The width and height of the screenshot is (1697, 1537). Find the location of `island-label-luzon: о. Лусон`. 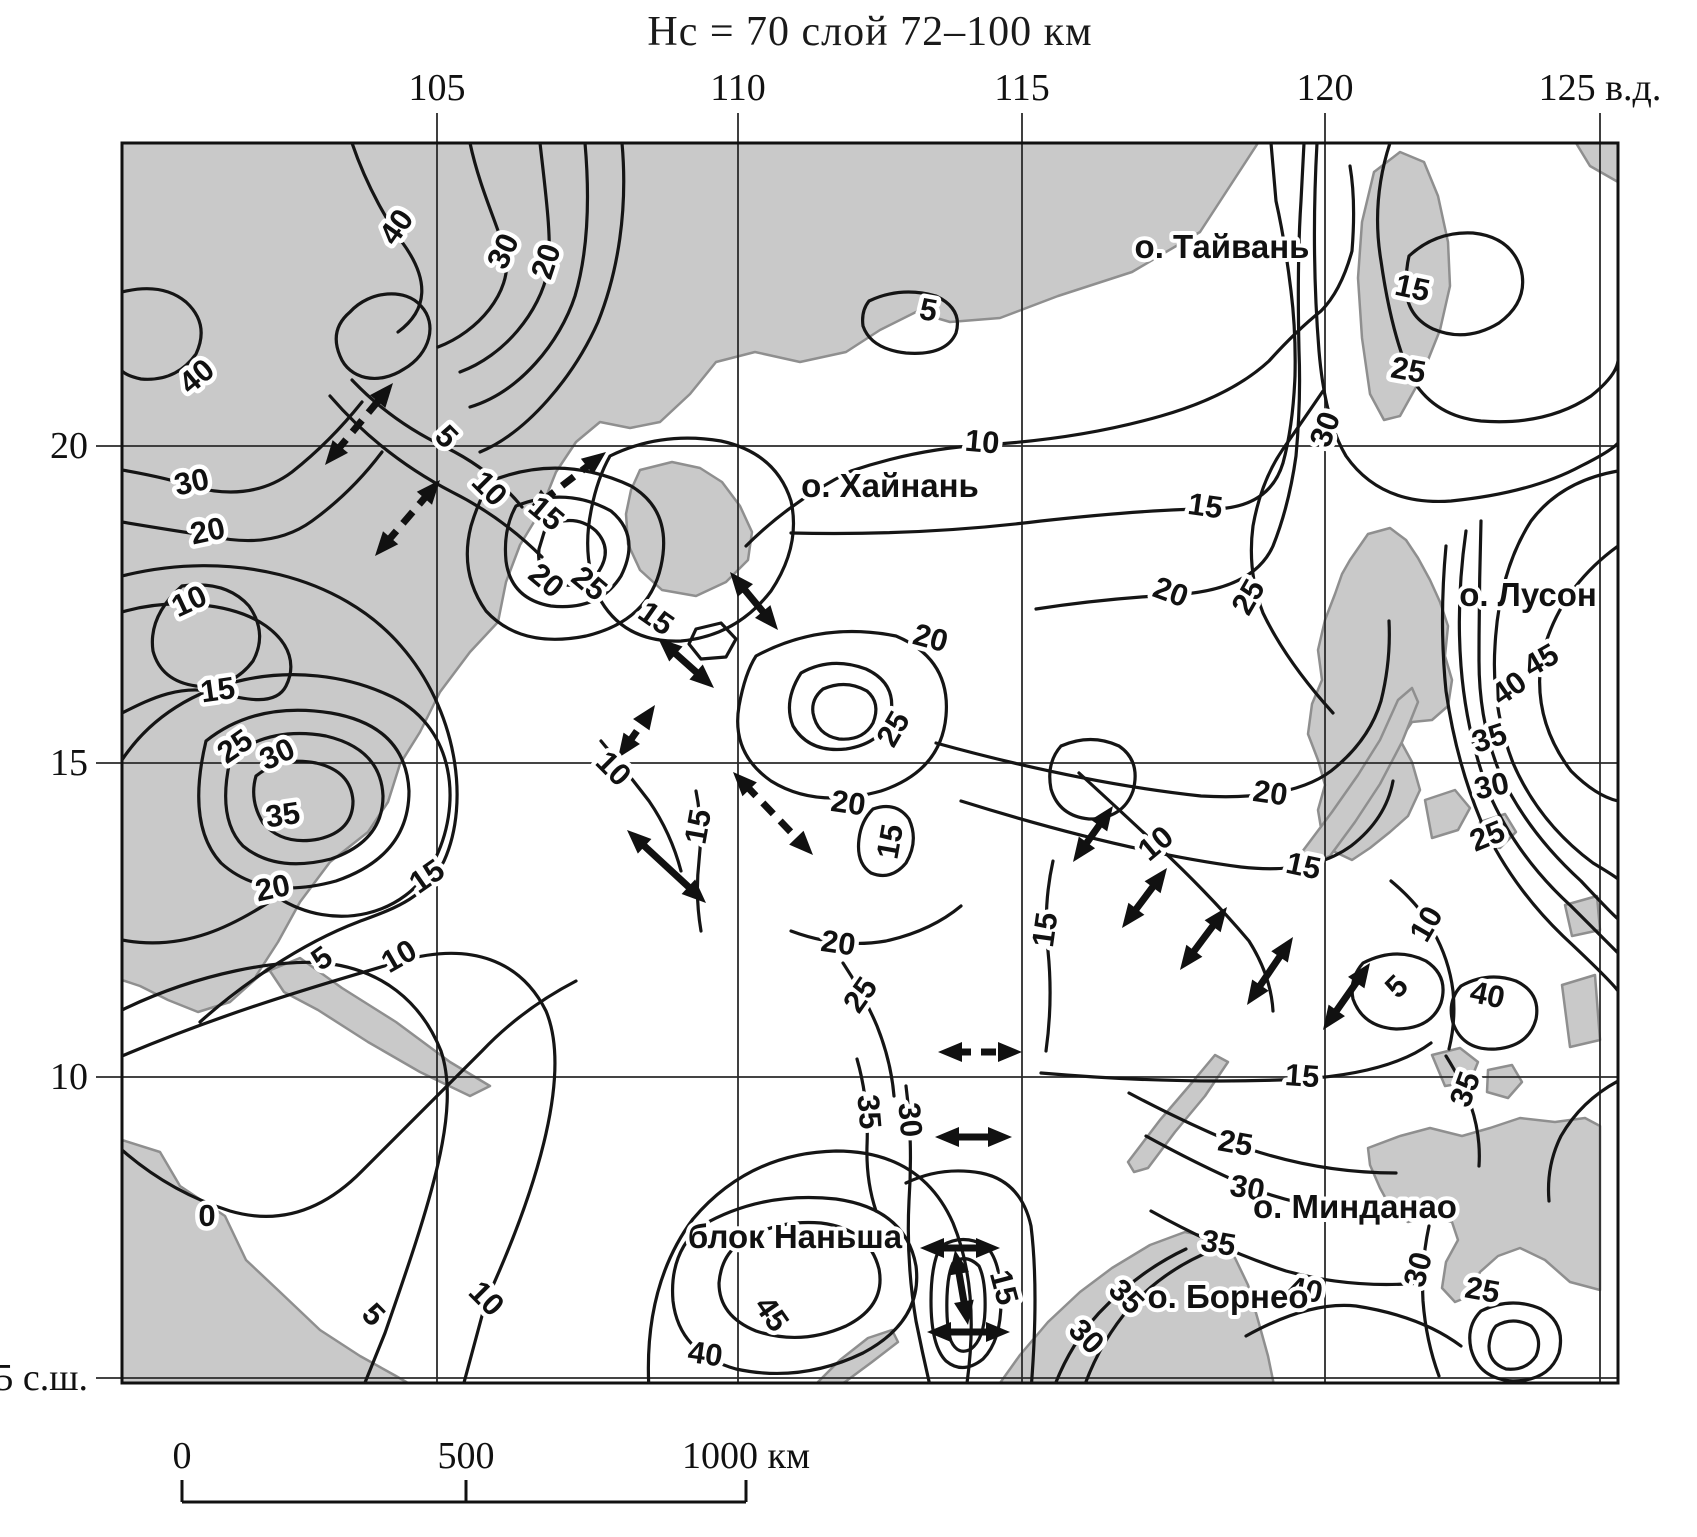

island-label-luzon: о. Лусон is located at coordinates (1528, 594).